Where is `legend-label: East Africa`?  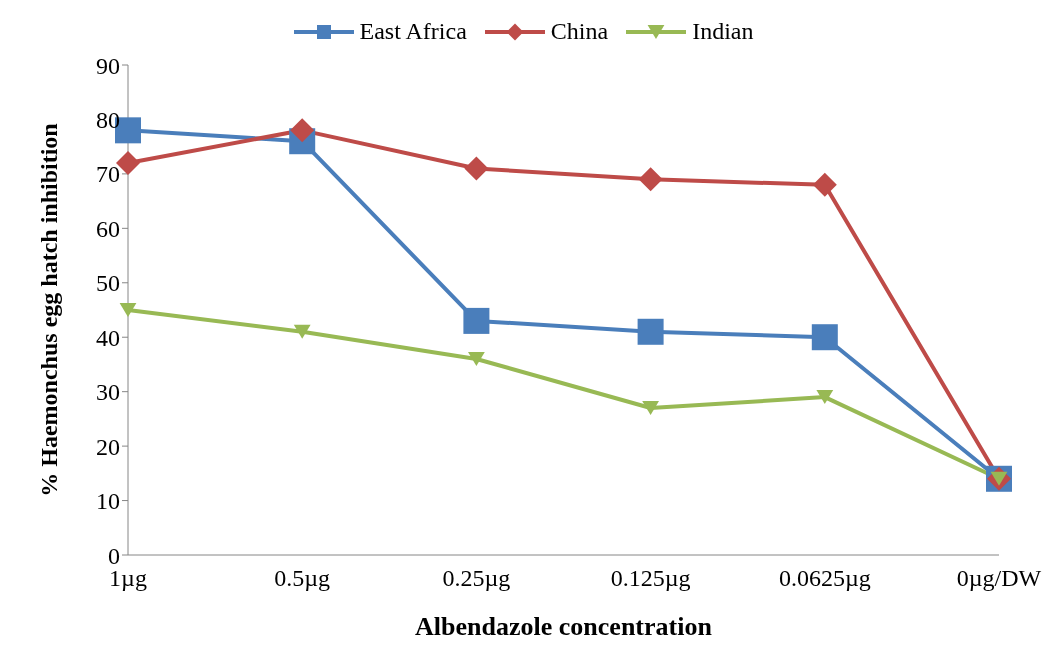 legend-label: East Africa is located at coordinates (412, 31).